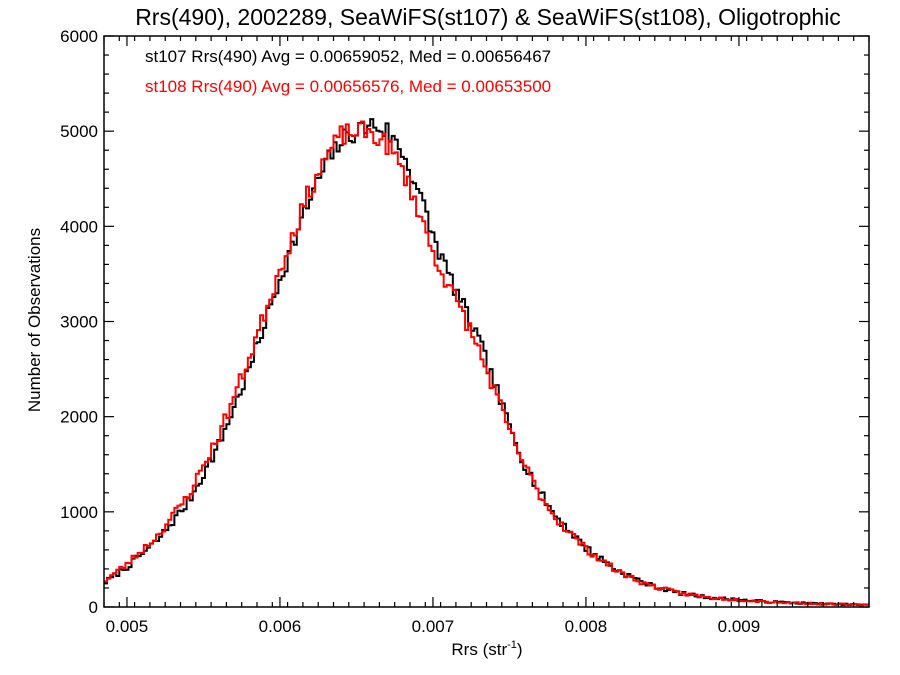 Image resolution: width=900 pixels, height=675 pixels. Describe the element at coordinates (512, 645) in the screenshot. I see `x-axis-label-superscript: -1` at that location.